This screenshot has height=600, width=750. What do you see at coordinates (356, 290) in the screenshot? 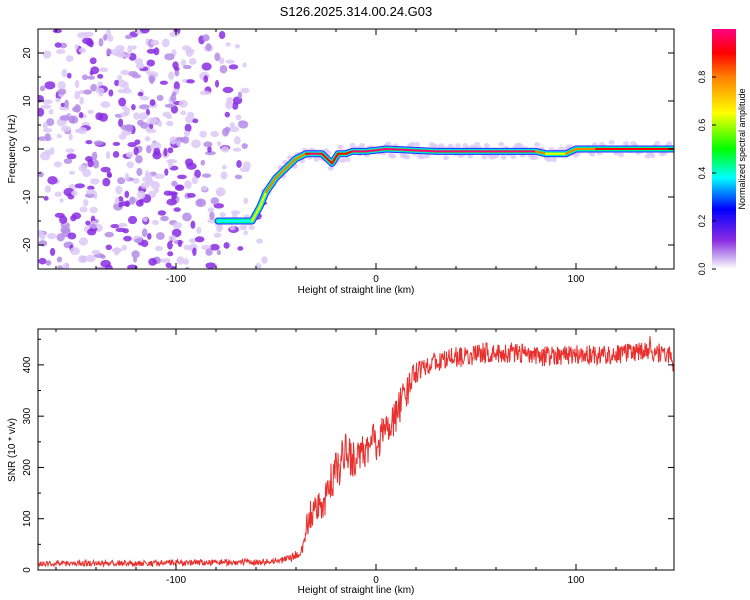
I see `spectrogram-xlabel: Height of straight line (km)` at bounding box center [356, 290].